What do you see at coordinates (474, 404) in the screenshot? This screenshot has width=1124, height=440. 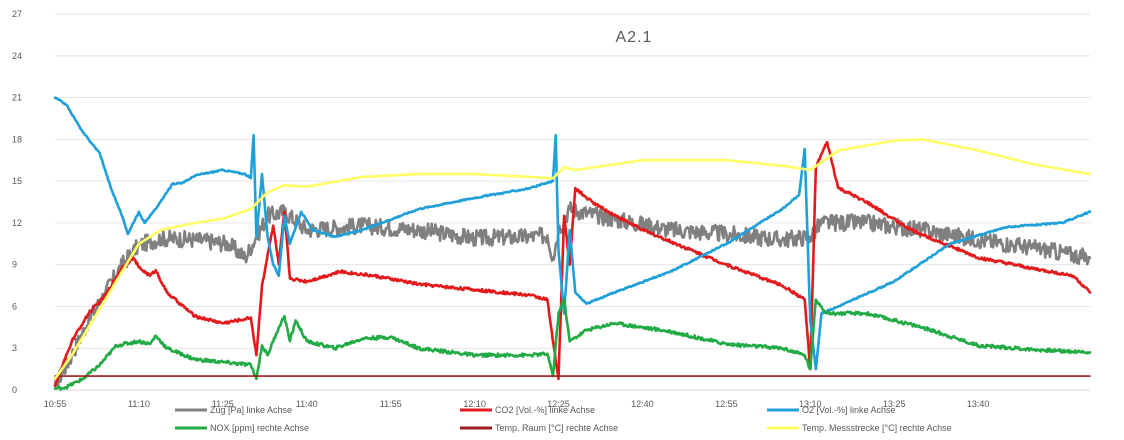 I see `x-tick-label: 12:10` at bounding box center [474, 404].